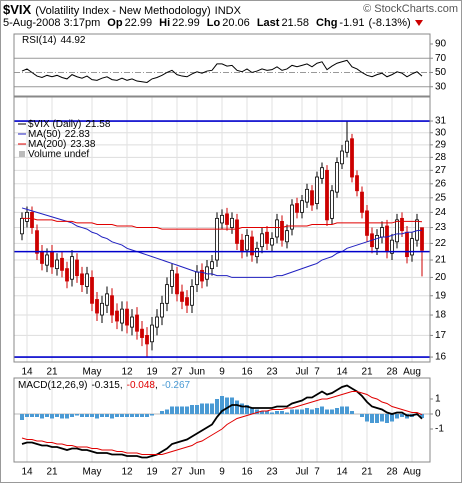  I want to click on x-tick-label: 23, so click(272, 372).